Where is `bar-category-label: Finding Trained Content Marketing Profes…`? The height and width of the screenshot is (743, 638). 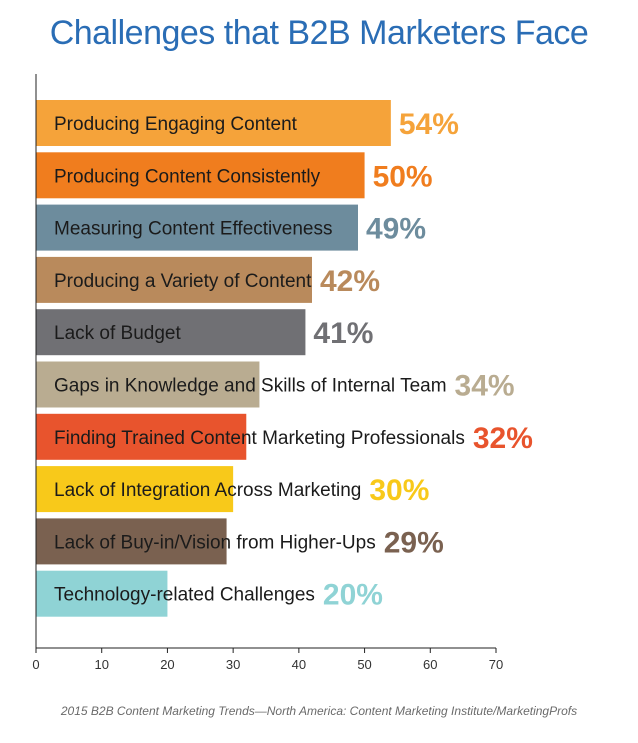
bar-category-label: Finding Trained Content Marketing Profes… is located at coordinates (259, 438).